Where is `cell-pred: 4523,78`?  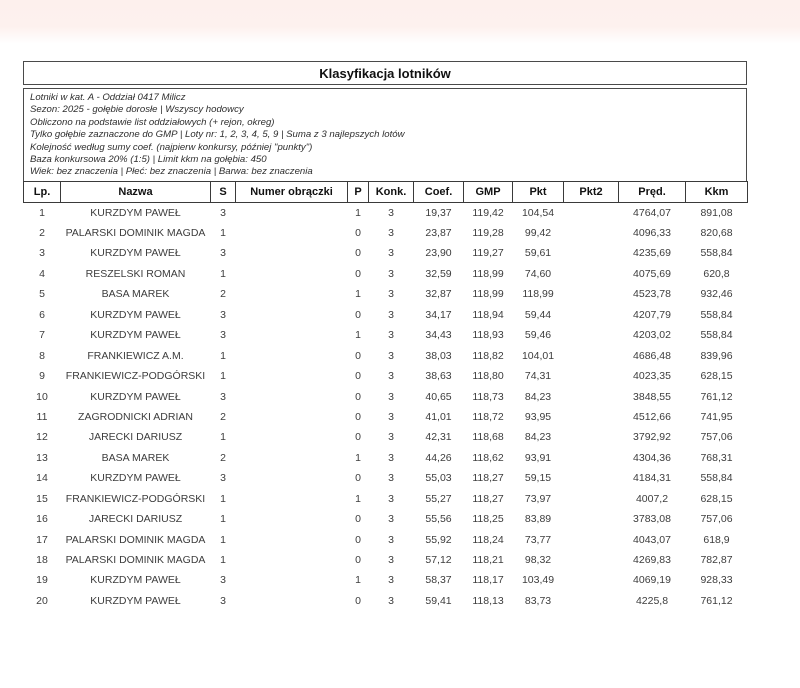 cell-pred: 4523,78 is located at coordinates (652, 294).